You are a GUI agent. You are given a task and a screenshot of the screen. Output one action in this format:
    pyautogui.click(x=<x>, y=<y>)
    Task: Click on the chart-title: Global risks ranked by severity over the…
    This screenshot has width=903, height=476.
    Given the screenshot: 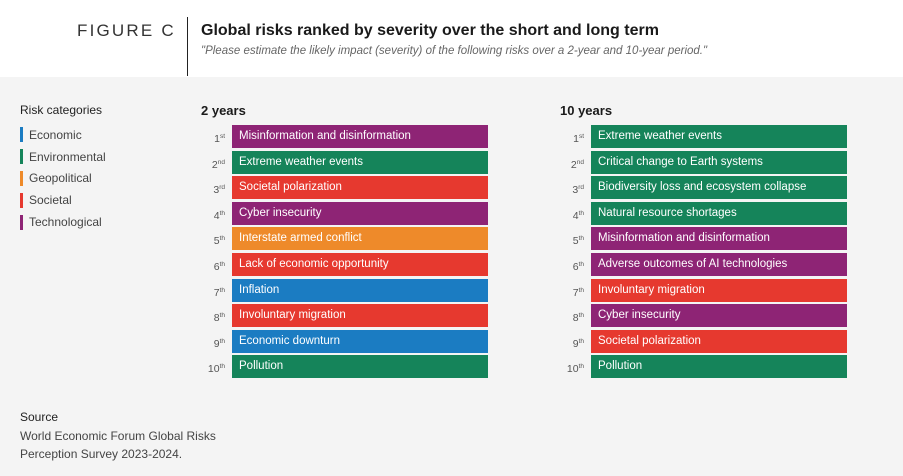 What is the action you would take?
    pyautogui.click(x=430, y=30)
    